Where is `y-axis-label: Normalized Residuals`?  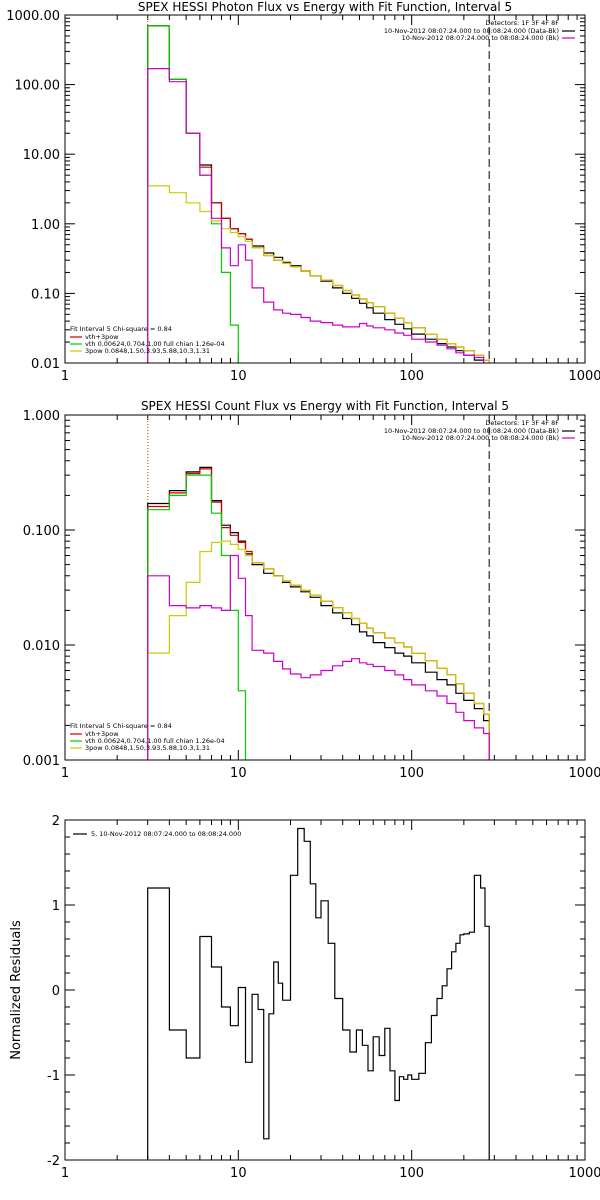 y-axis-label: Normalized Residuals is located at coordinates (16, 990).